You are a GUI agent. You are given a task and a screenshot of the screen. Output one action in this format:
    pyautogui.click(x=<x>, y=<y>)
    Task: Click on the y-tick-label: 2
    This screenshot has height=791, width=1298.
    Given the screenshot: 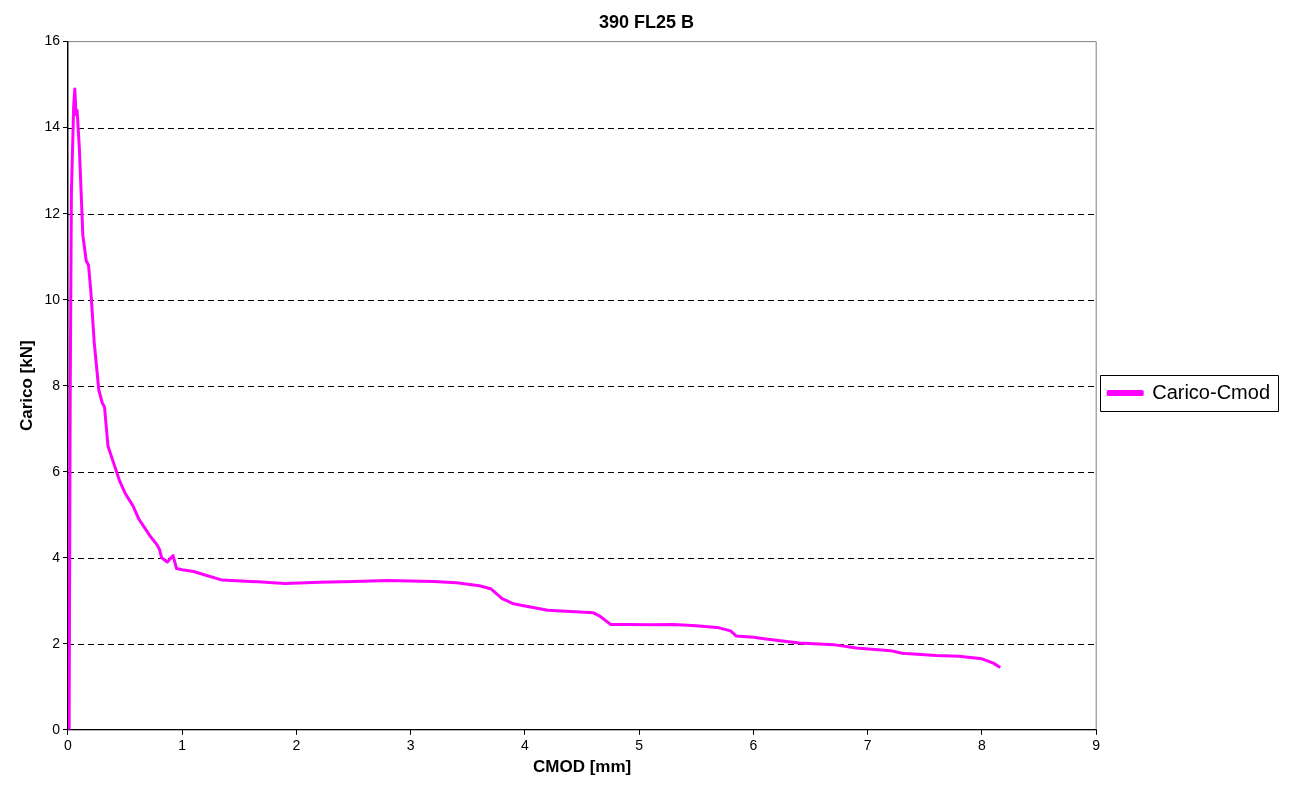 What is the action you would take?
    pyautogui.click(x=56, y=642)
    